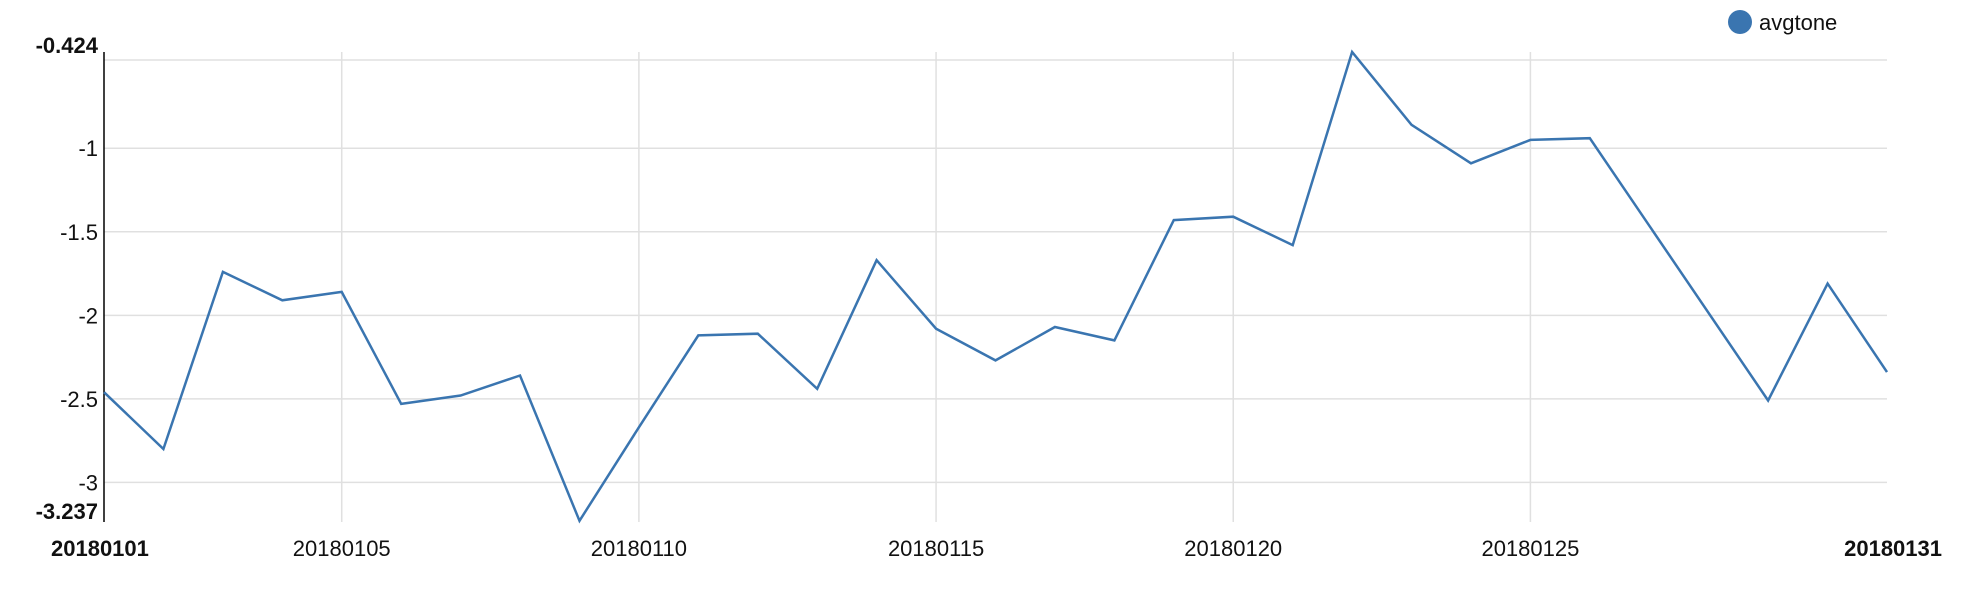 The height and width of the screenshot is (592, 1978). Describe the element at coordinates (88, 482) in the screenshot. I see `y-tick-label: -3` at that location.